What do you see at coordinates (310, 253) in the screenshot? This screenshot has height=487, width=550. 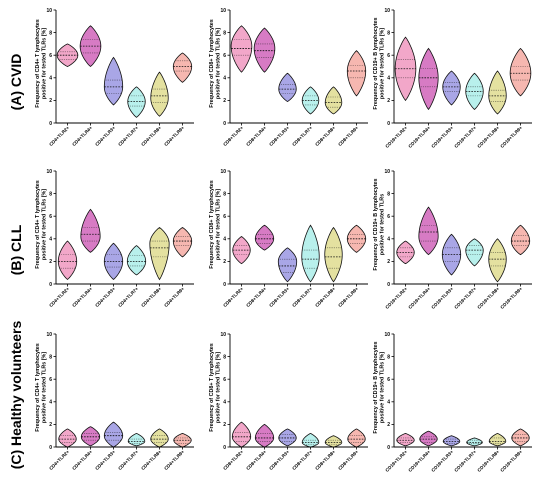 I see `violin-CD8+TLR7+` at bounding box center [310, 253].